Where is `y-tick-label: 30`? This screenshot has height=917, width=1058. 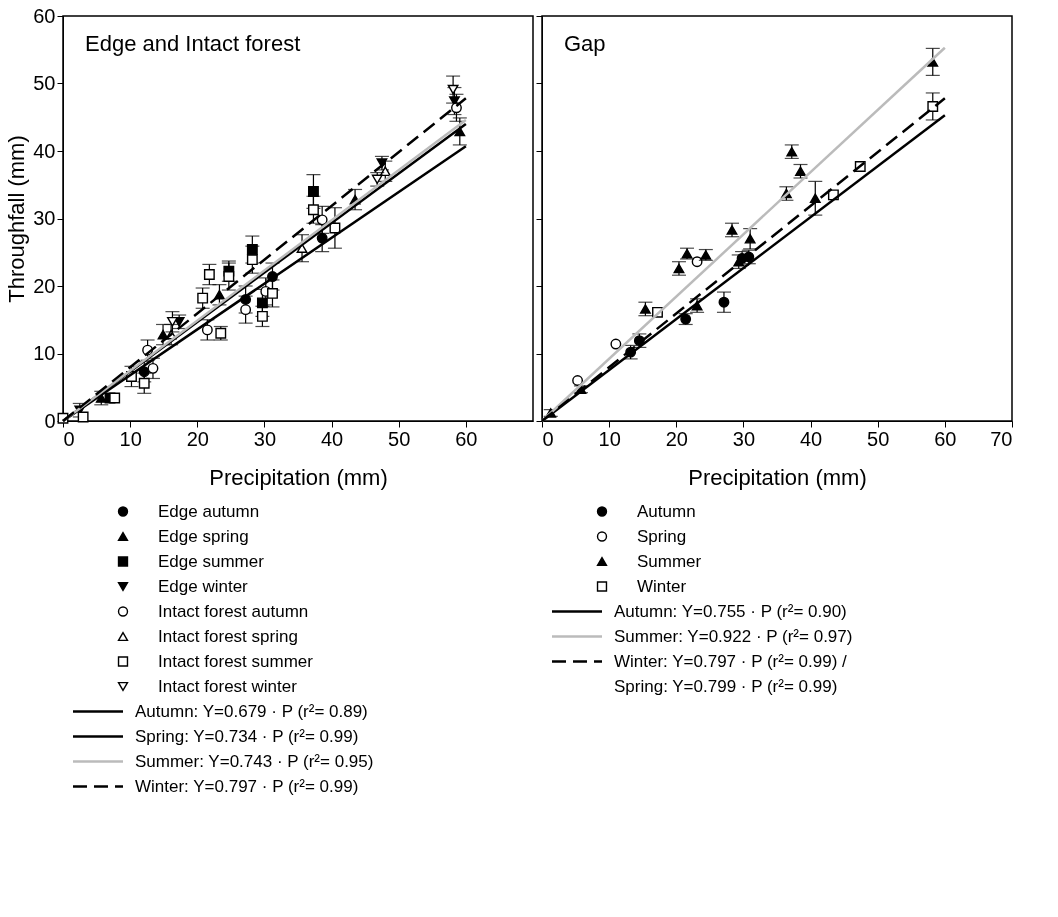
y-tick-label: 30 is located at coordinates (44, 218).